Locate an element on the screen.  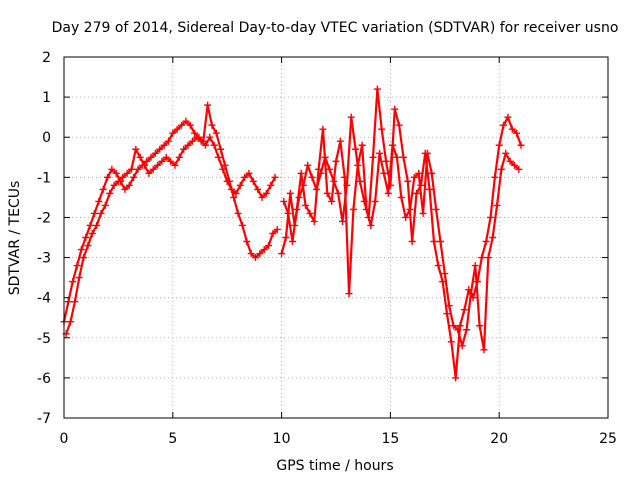
y-tick-label: 0 is located at coordinates (46, 138).